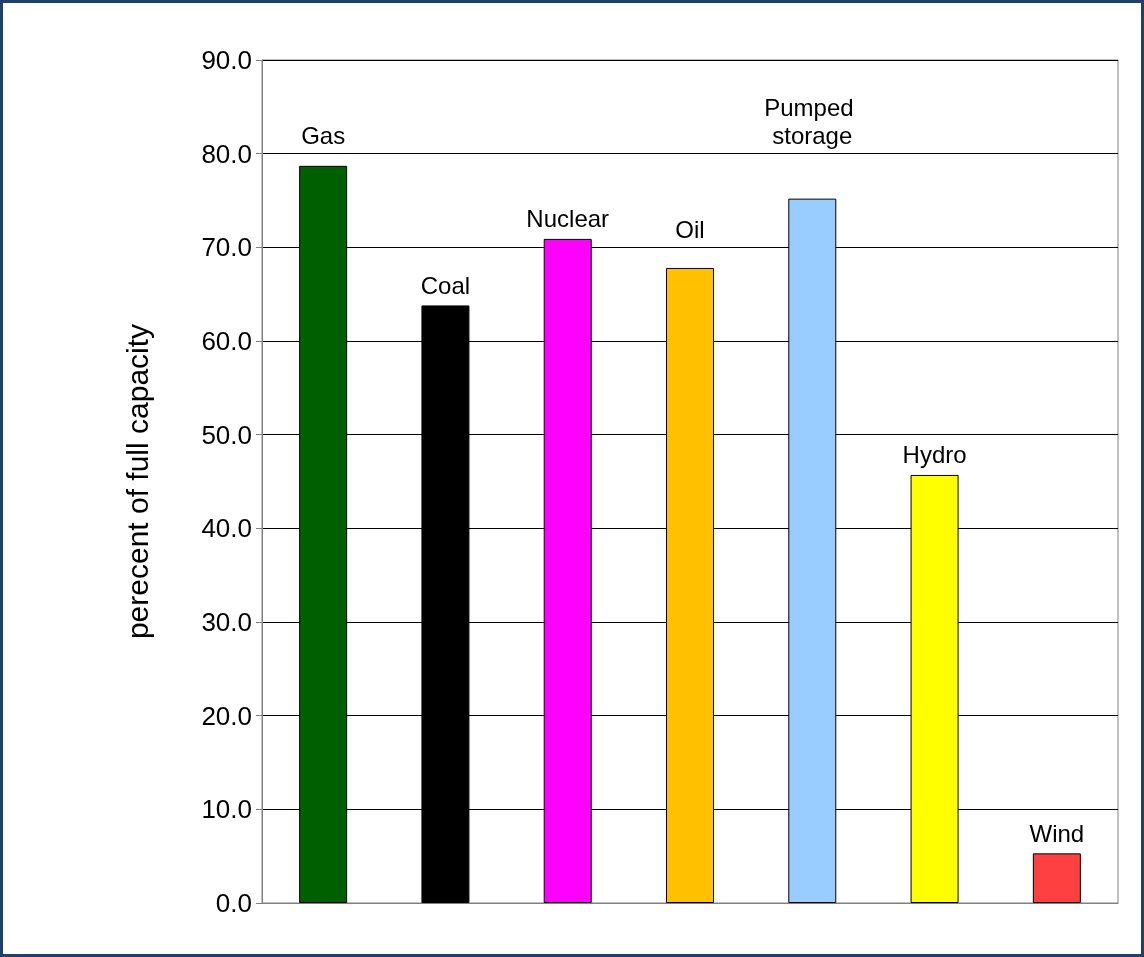  I want to click on y-tick-label: 0.0, so click(233, 903).